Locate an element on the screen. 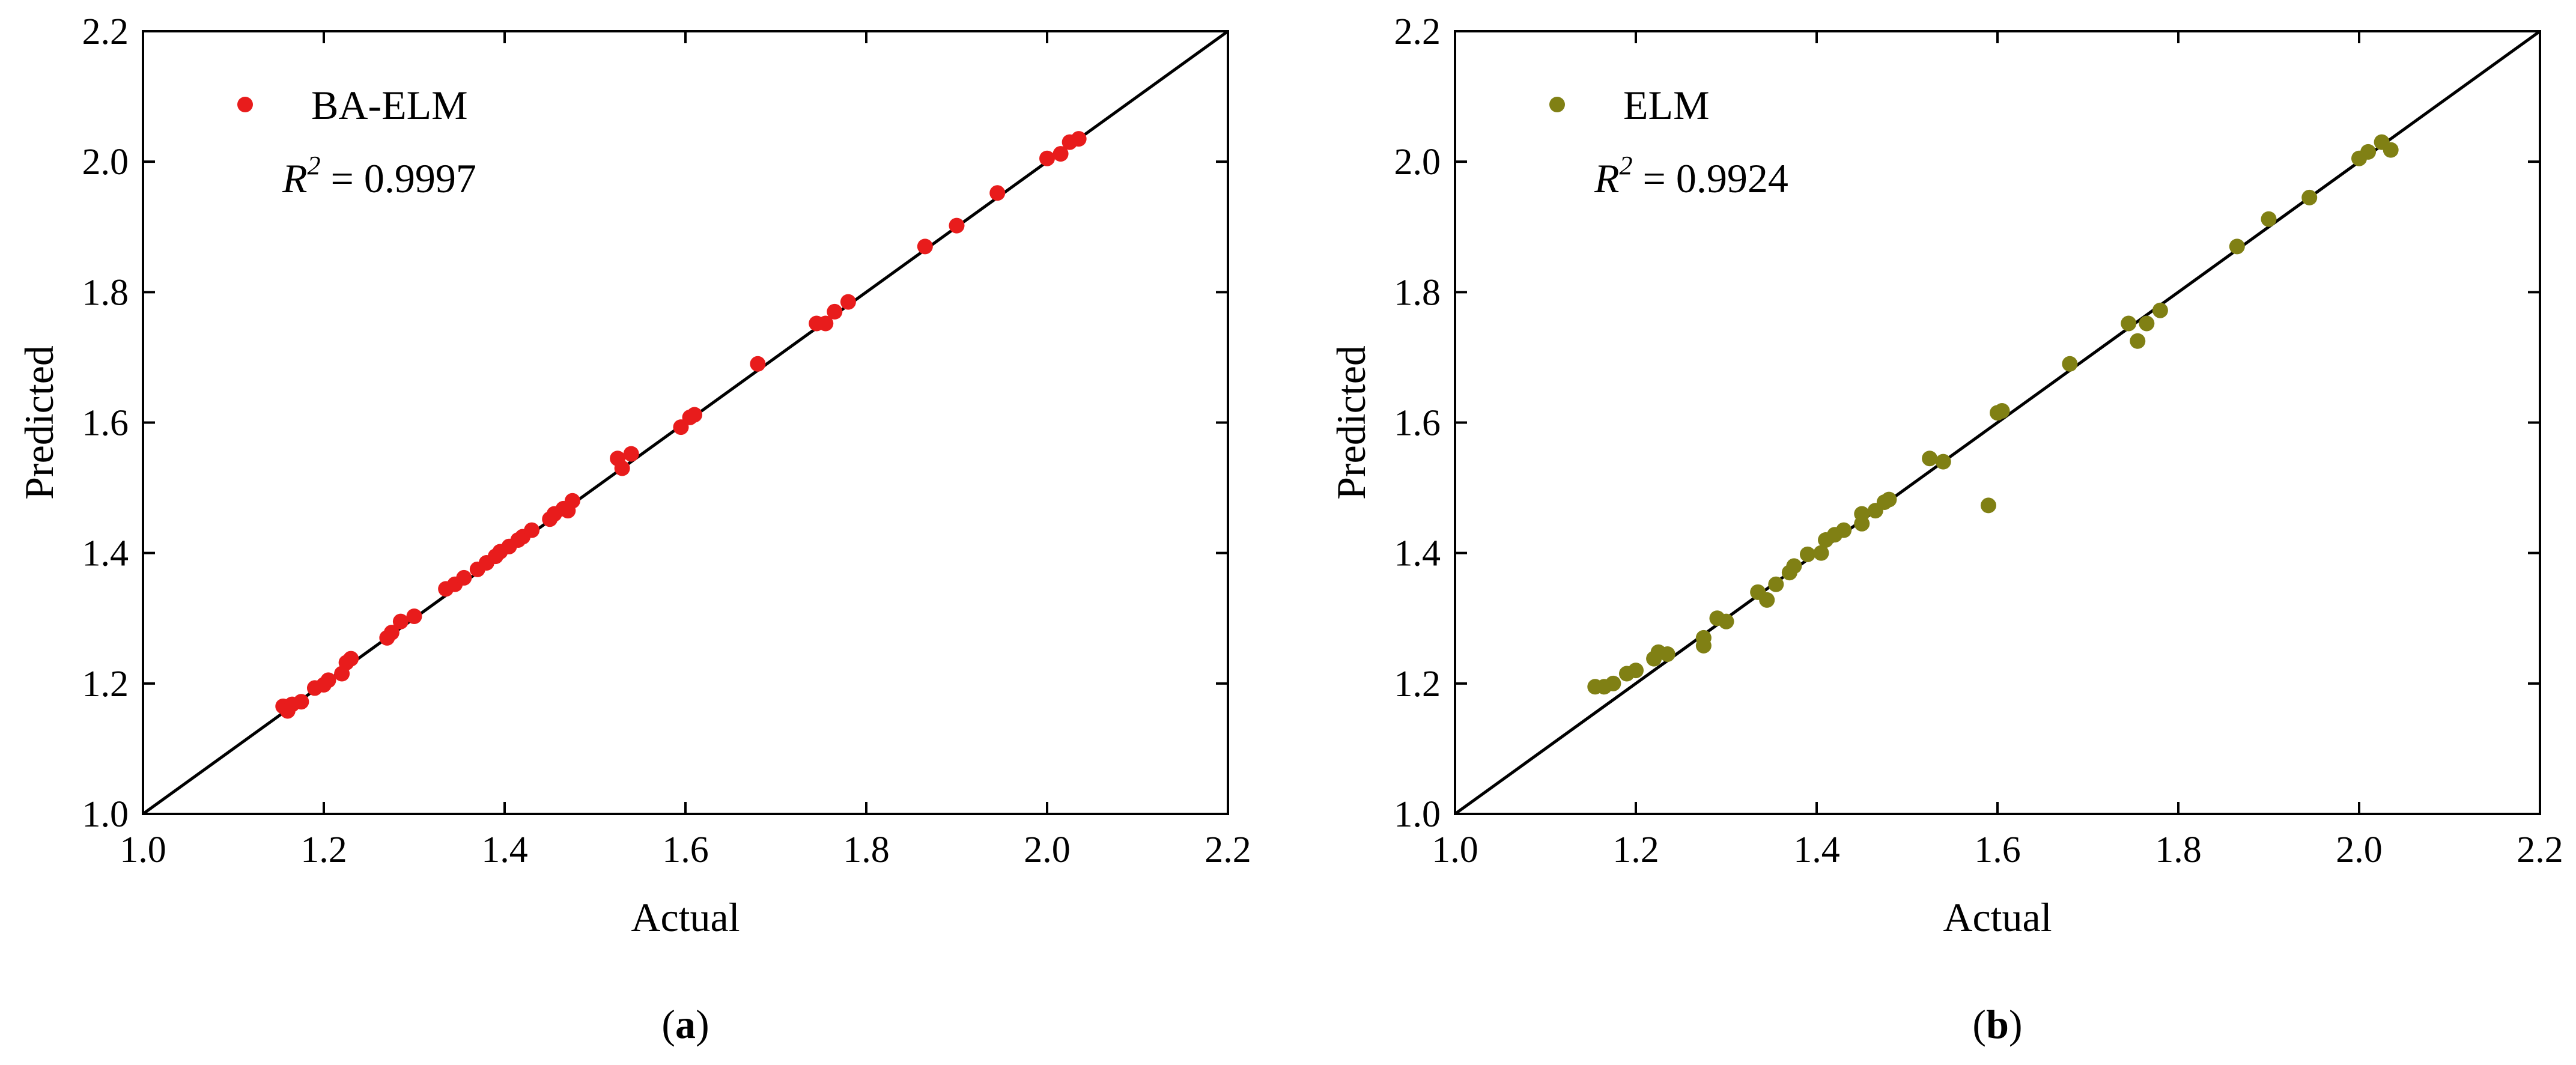 The image size is (2576, 1065). panel-label: (a) is located at coordinates (685, 1024).